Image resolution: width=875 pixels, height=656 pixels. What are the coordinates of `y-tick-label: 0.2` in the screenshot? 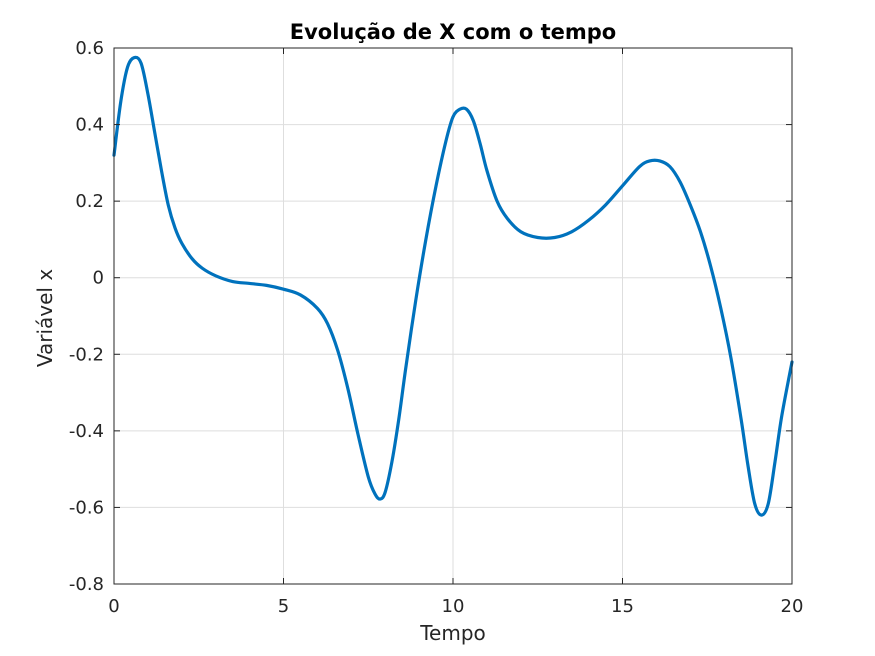 It's located at (89, 201).